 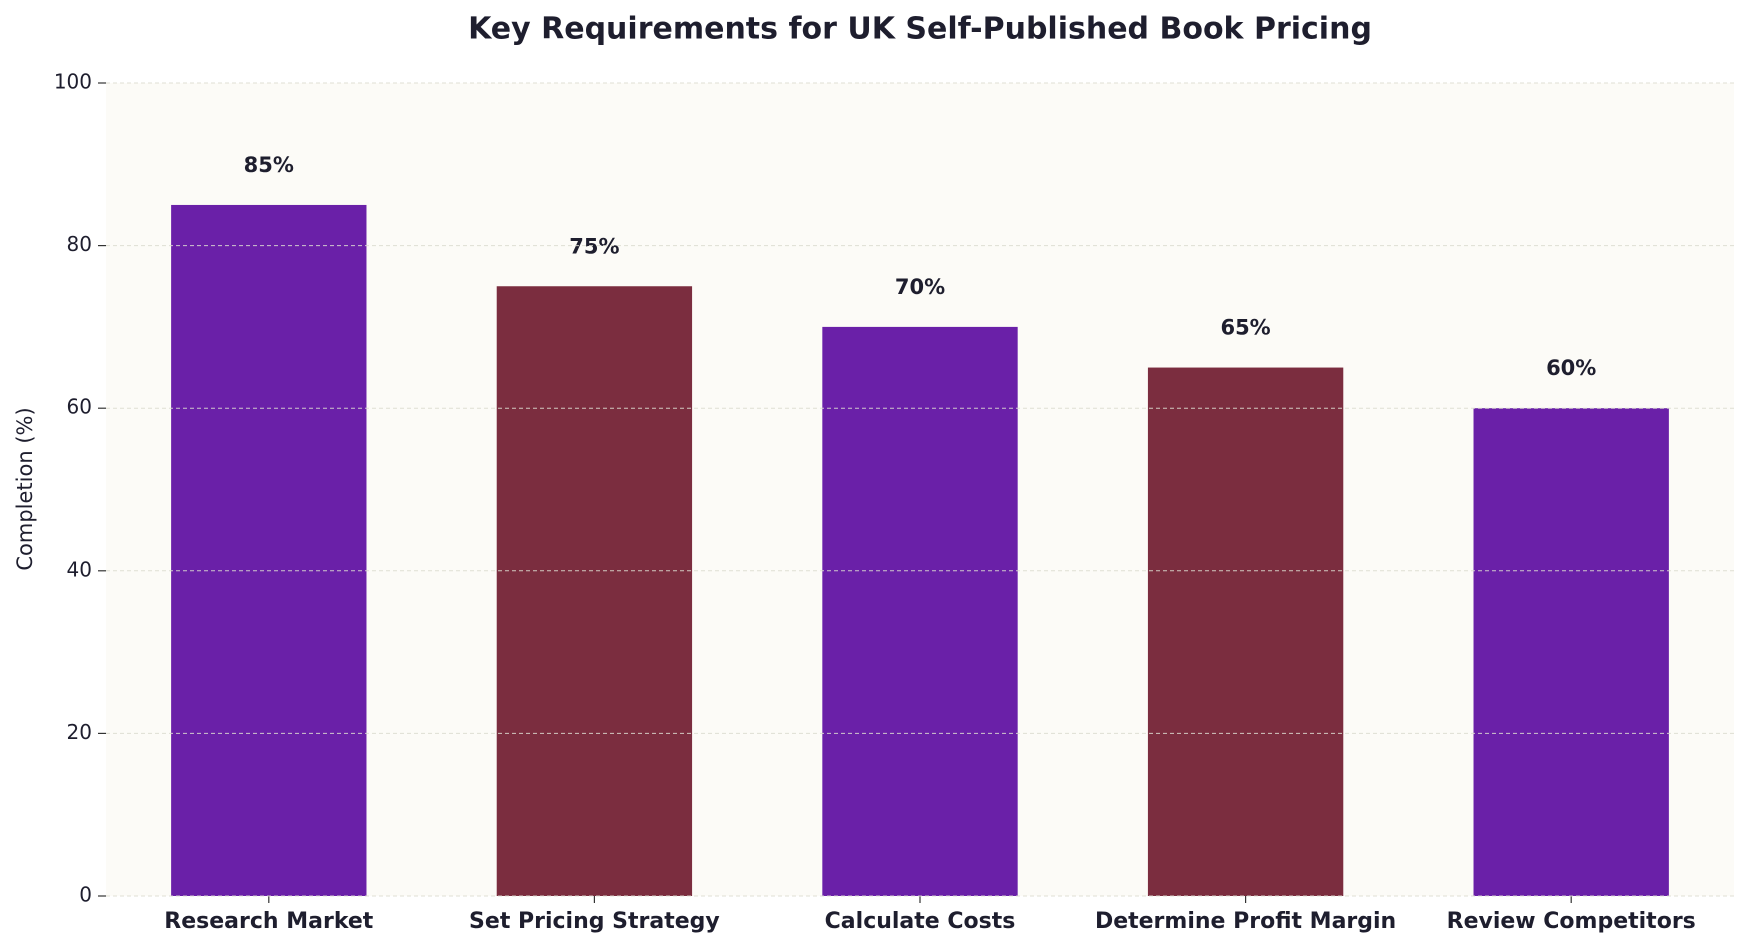 I want to click on y-tick-label: 20, so click(x=79, y=732).